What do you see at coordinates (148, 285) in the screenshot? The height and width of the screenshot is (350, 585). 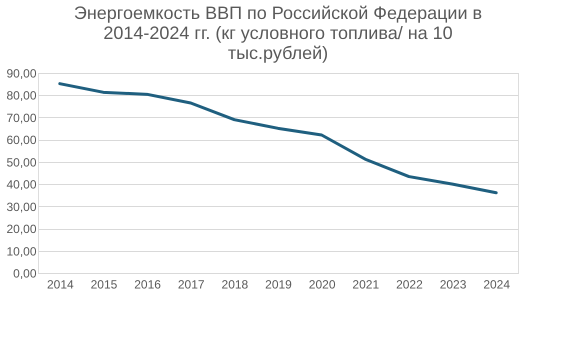 I see `x-tick-label: 2016` at bounding box center [148, 285].